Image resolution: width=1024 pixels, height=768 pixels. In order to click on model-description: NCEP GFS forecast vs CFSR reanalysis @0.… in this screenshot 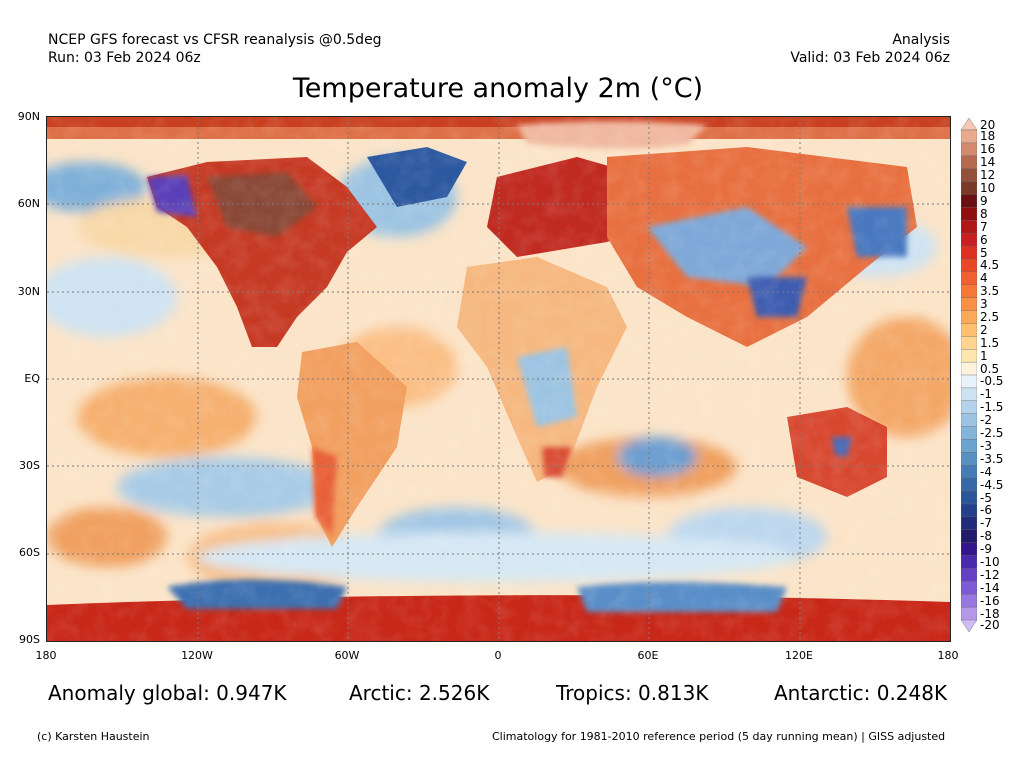, I will do `click(215, 40)`.